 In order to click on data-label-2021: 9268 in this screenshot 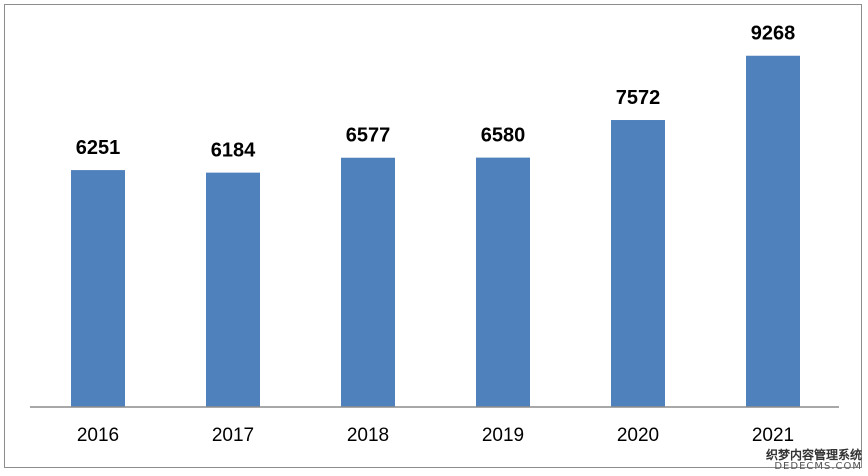, I will do `click(773, 34)`.